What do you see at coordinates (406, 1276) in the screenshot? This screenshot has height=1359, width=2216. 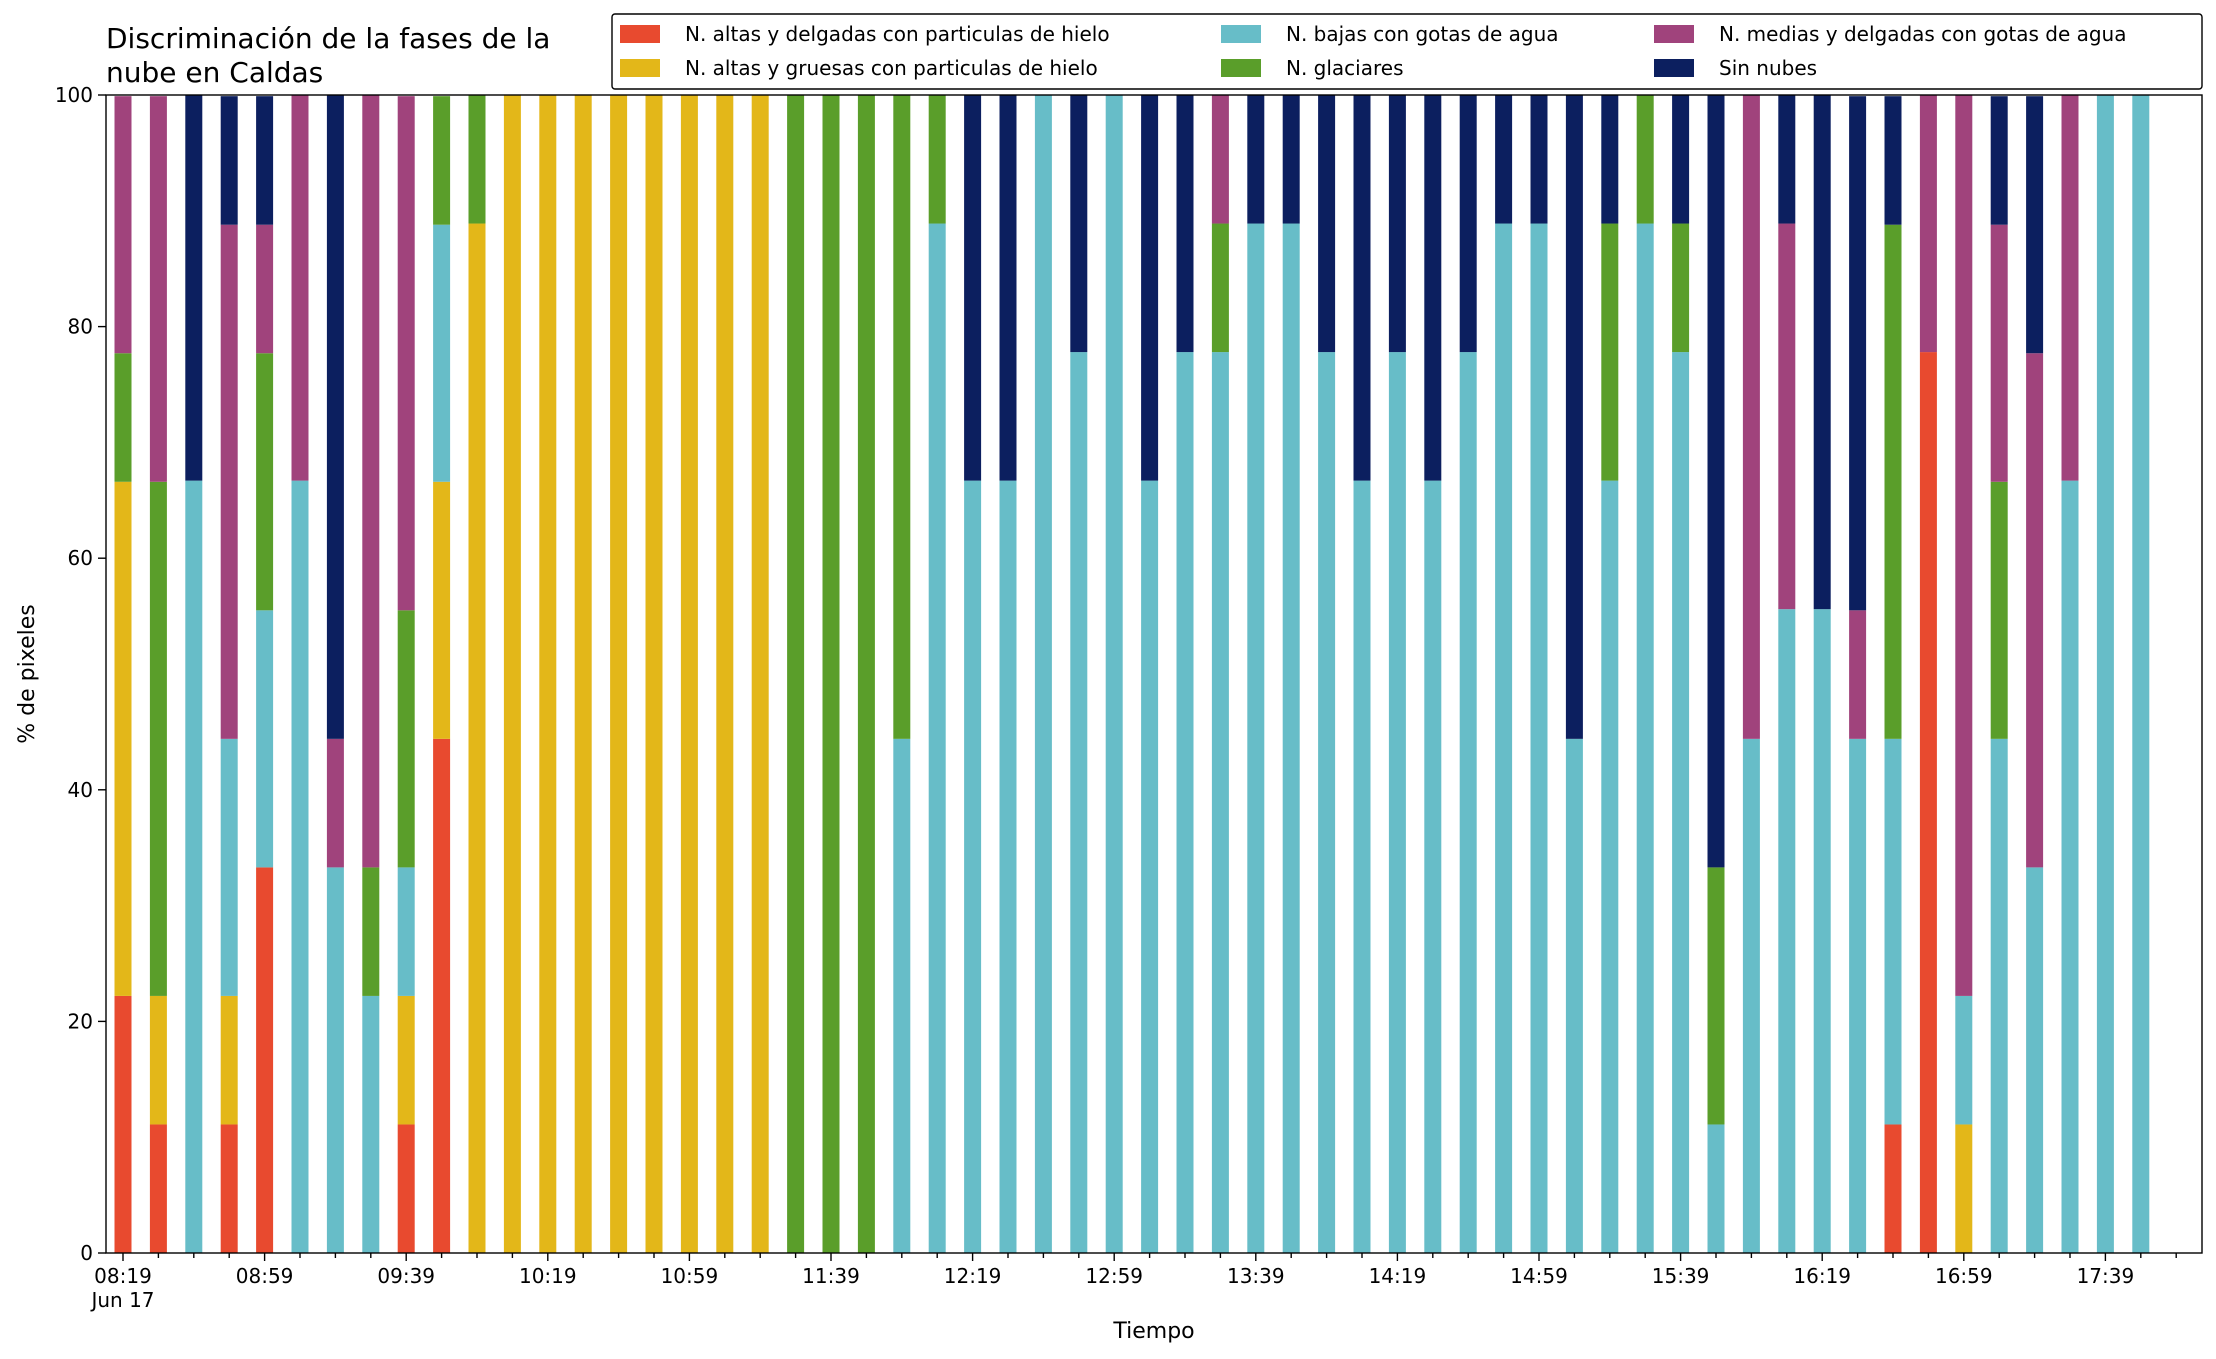 I see `x-tick-label: 09:39` at bounding box center [406, 1276].